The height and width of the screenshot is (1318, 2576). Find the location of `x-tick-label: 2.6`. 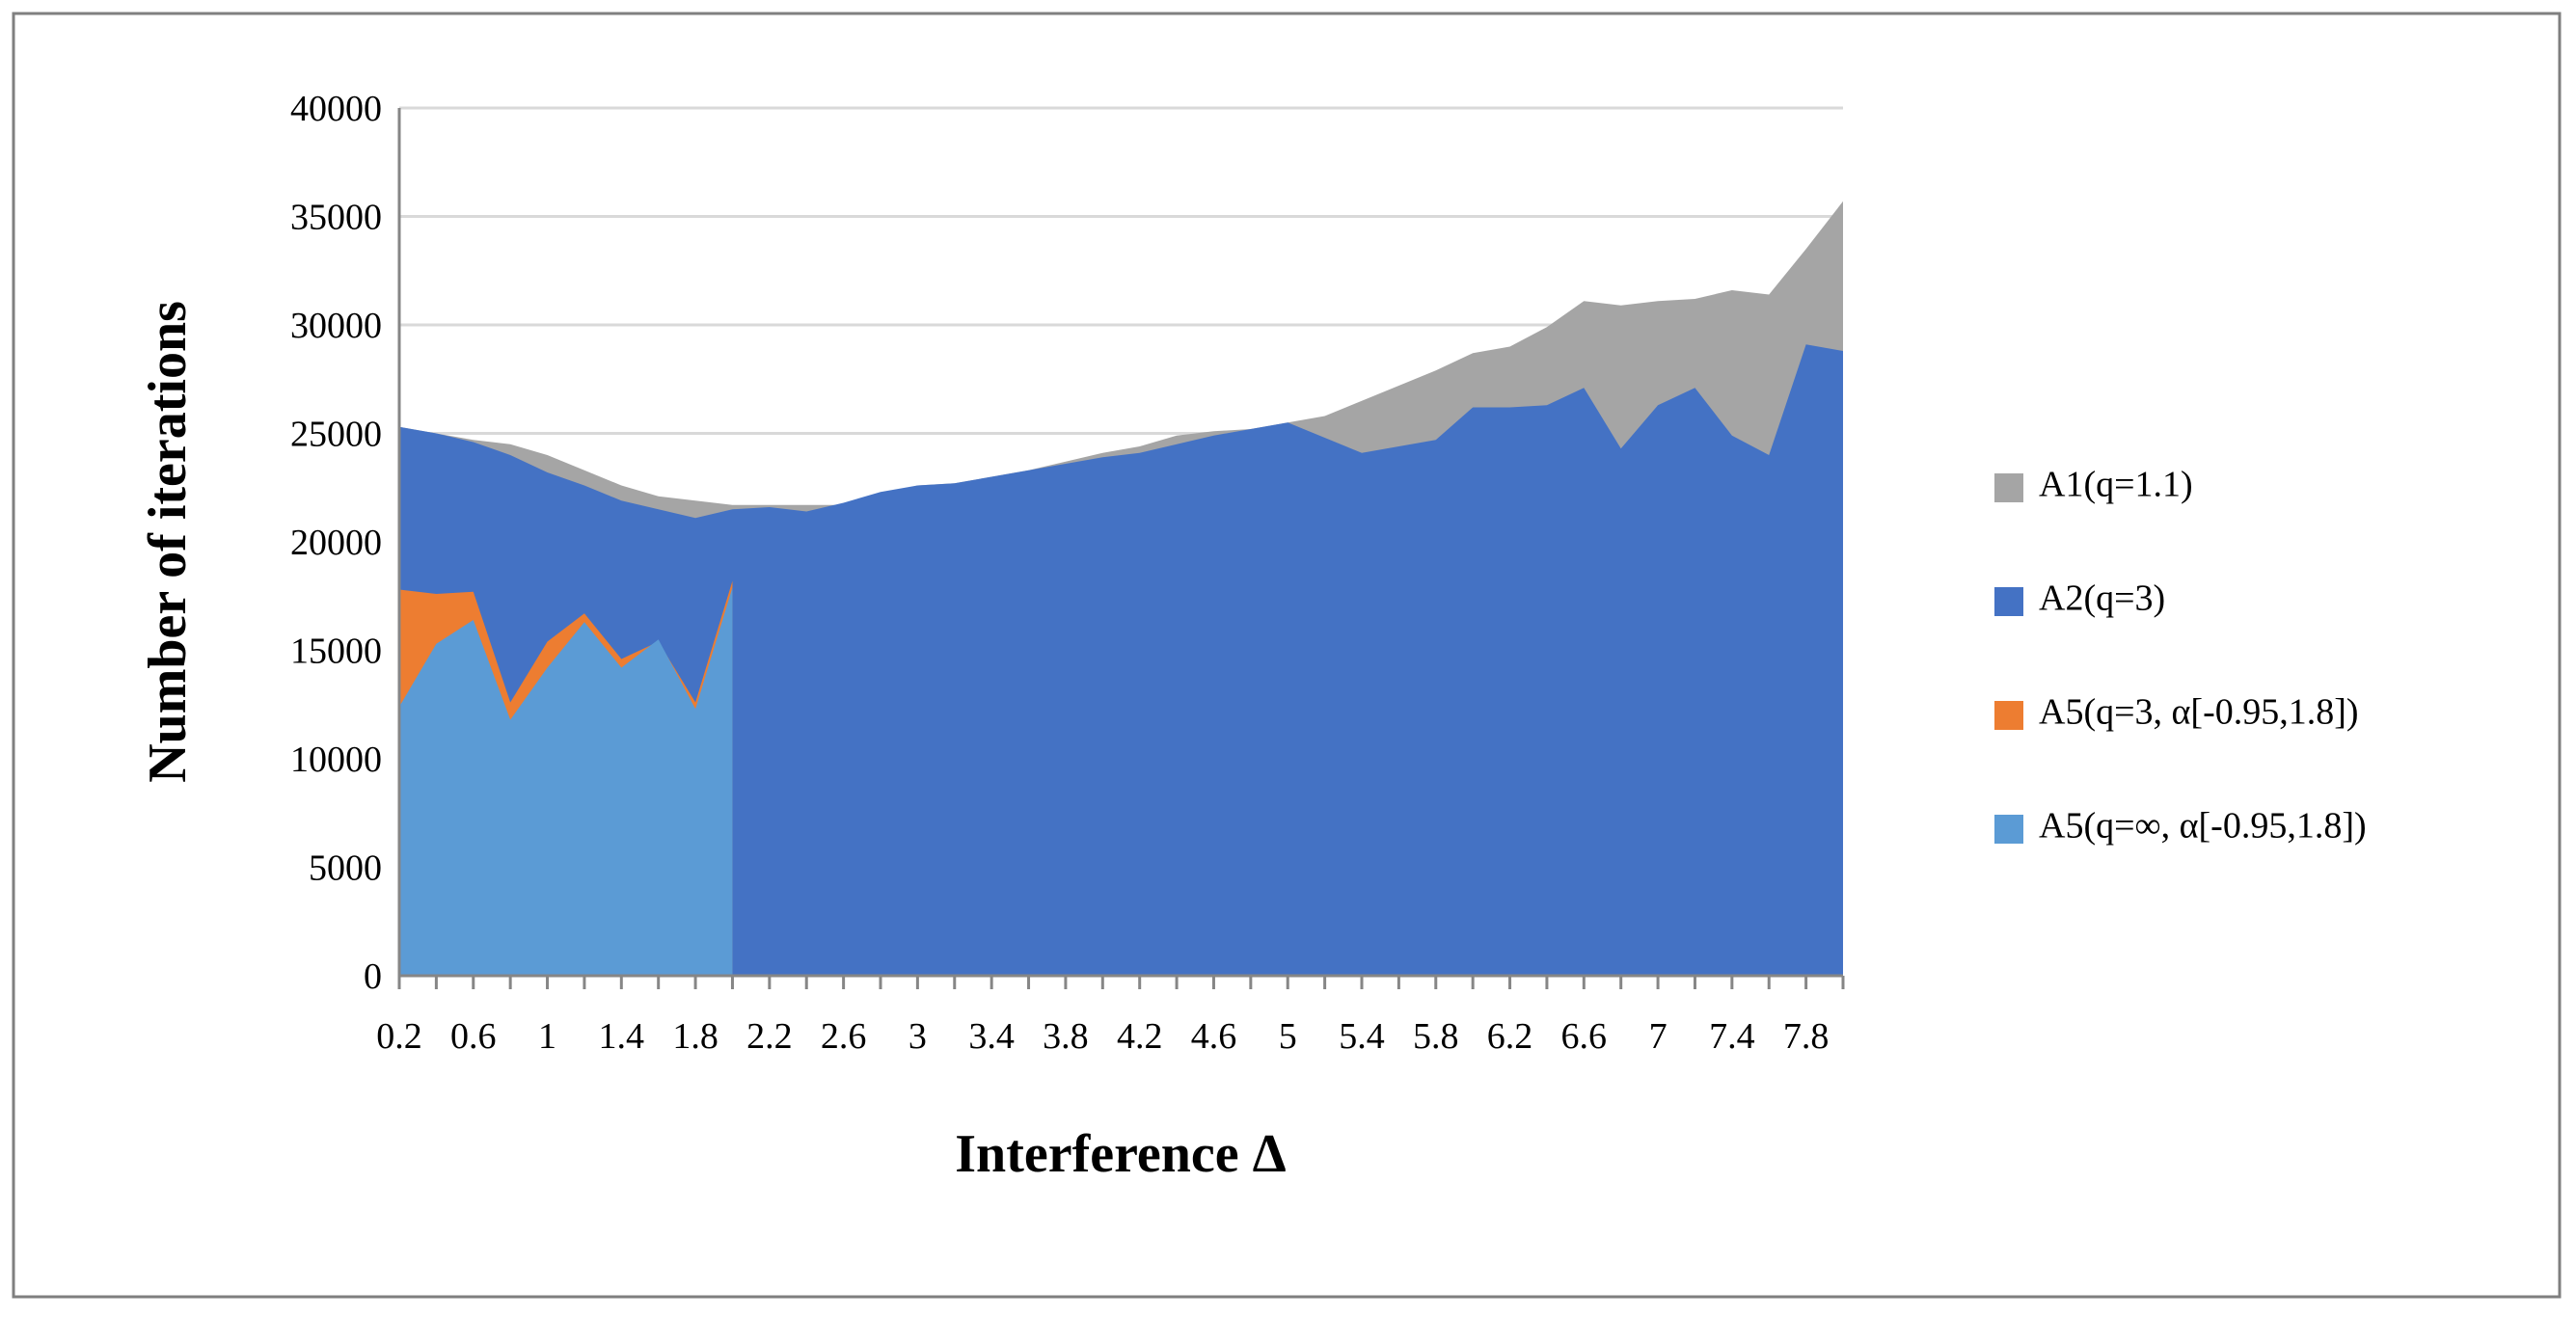

x-tick-label: 2.6 is located at coordinates (844, 1036).